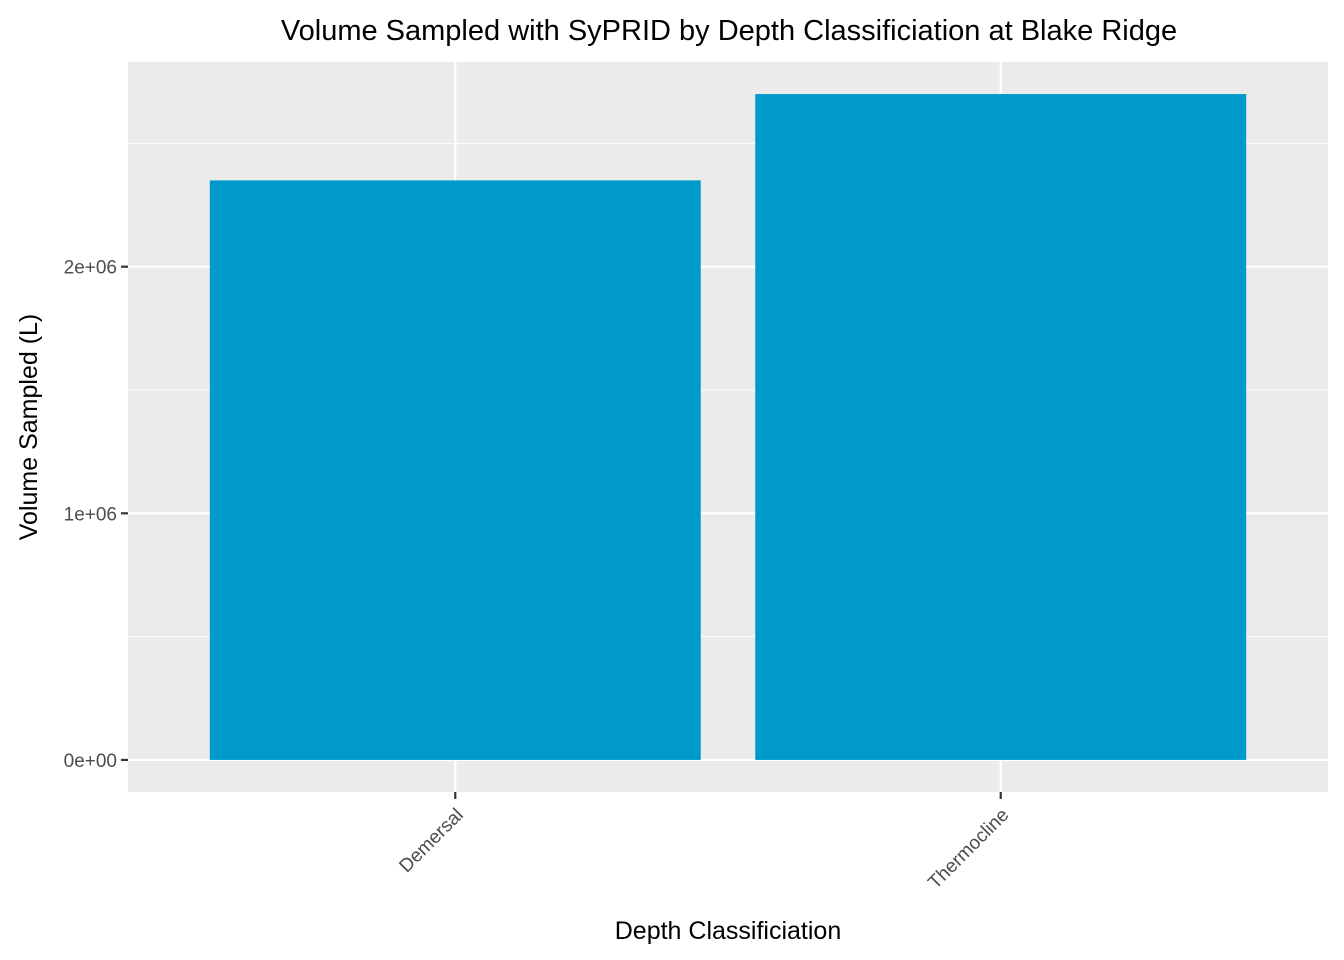 This screenshot has width=1344, height=960. I want to click on x-axis: Demersal Thermocline, so click(704, 842).